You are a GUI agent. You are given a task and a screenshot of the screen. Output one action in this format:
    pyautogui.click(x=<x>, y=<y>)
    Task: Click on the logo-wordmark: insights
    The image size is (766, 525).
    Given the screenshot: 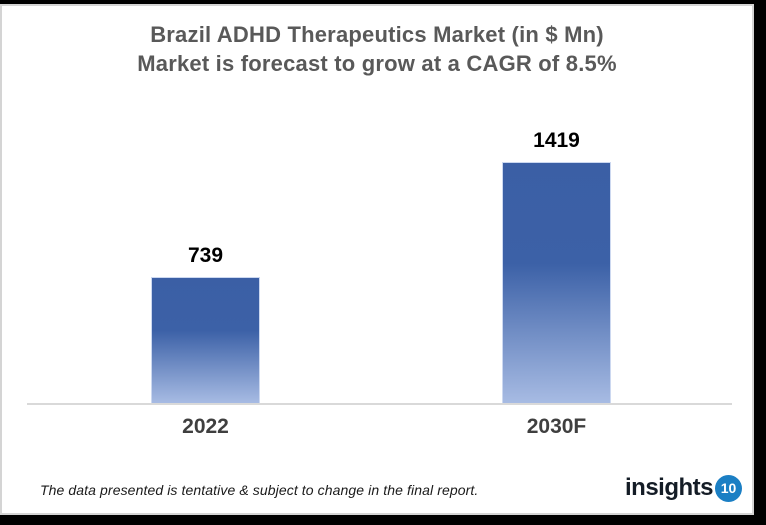 What is the action you would take?
    pyautogui.click(x=669, y=487)
    